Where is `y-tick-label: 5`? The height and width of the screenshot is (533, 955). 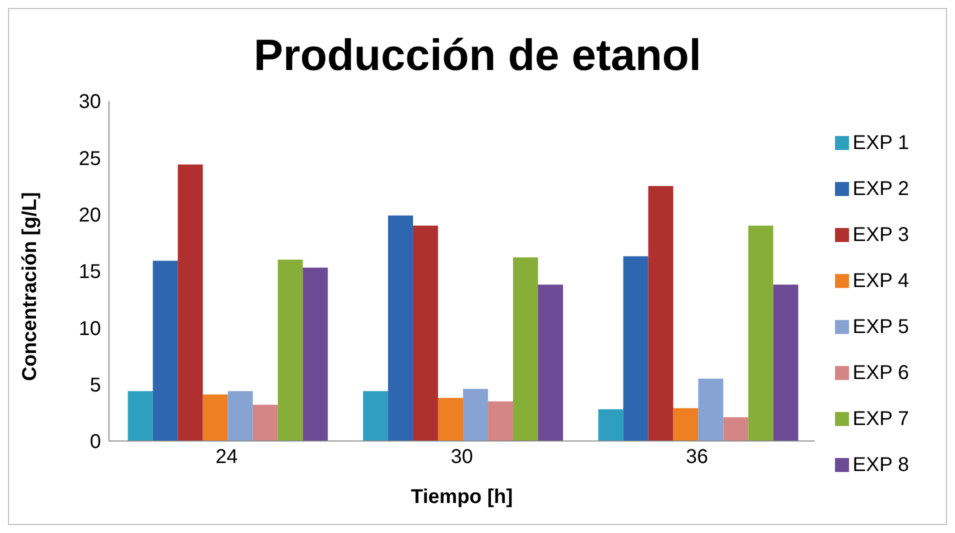 y-tick-label: 5 is located at coordinates (95, 385).